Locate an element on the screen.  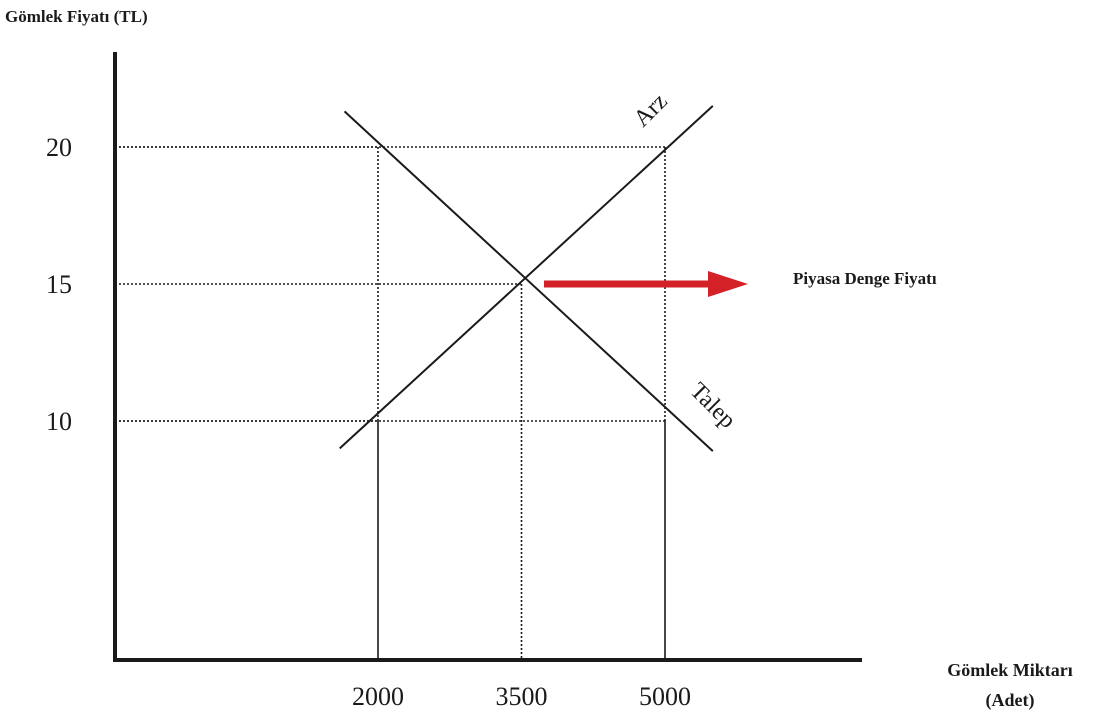
demand-curve-label: Talep is located at coordinates (713, 406).